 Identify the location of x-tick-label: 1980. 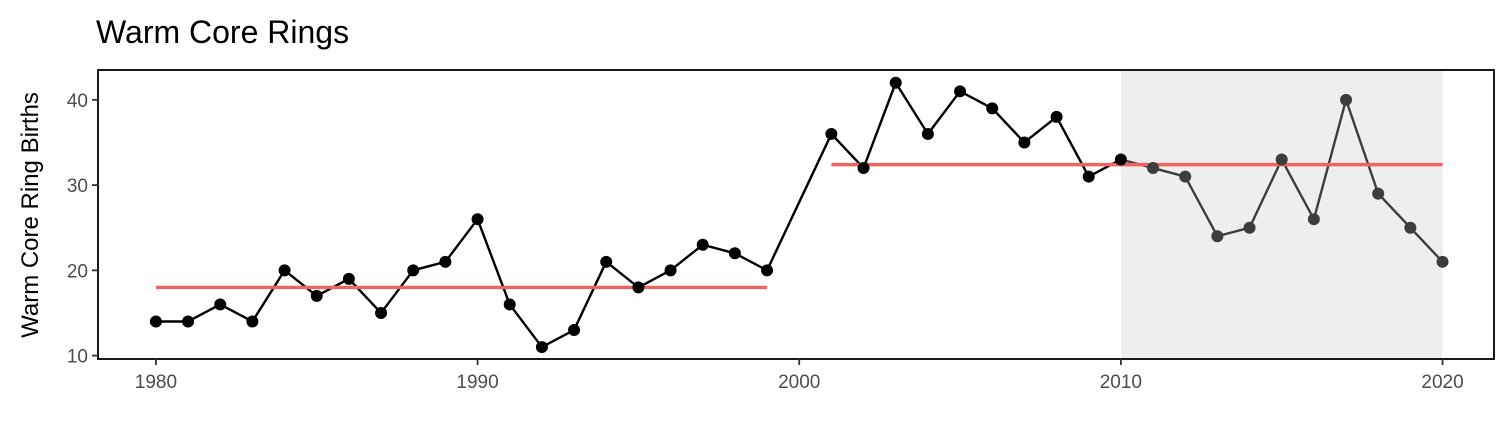
(156, 382).